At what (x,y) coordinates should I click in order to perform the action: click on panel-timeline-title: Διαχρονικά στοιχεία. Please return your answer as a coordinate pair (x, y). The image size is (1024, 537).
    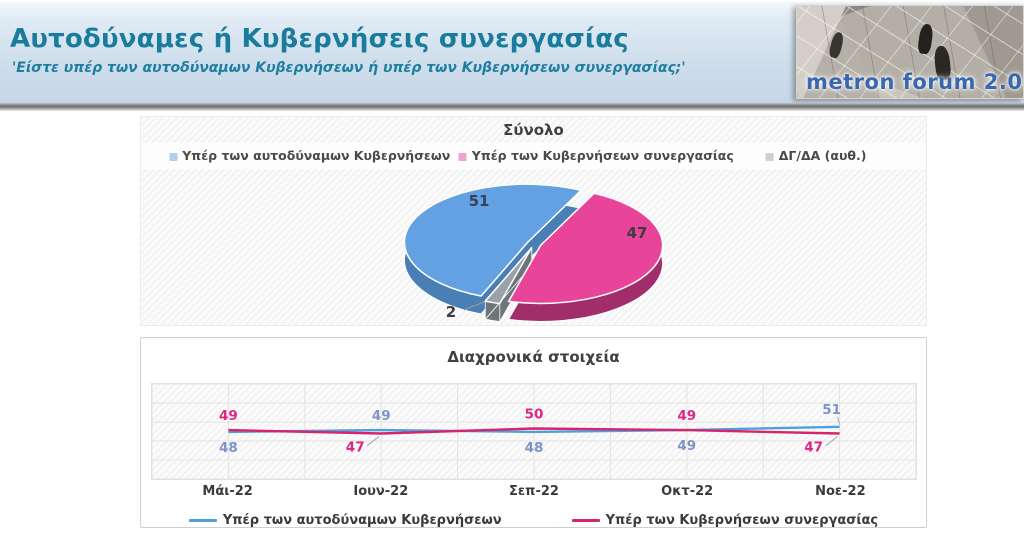
    Looking at the image, I should click on (533, 357).